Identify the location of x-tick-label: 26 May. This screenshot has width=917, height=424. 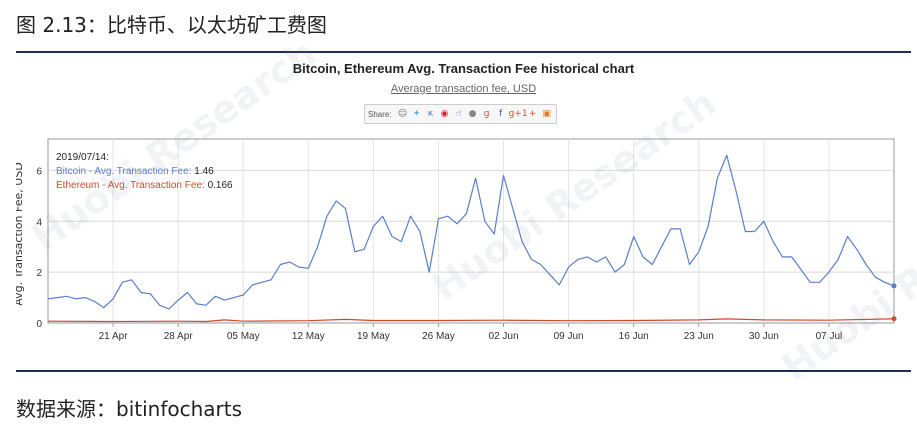
(438, 336).